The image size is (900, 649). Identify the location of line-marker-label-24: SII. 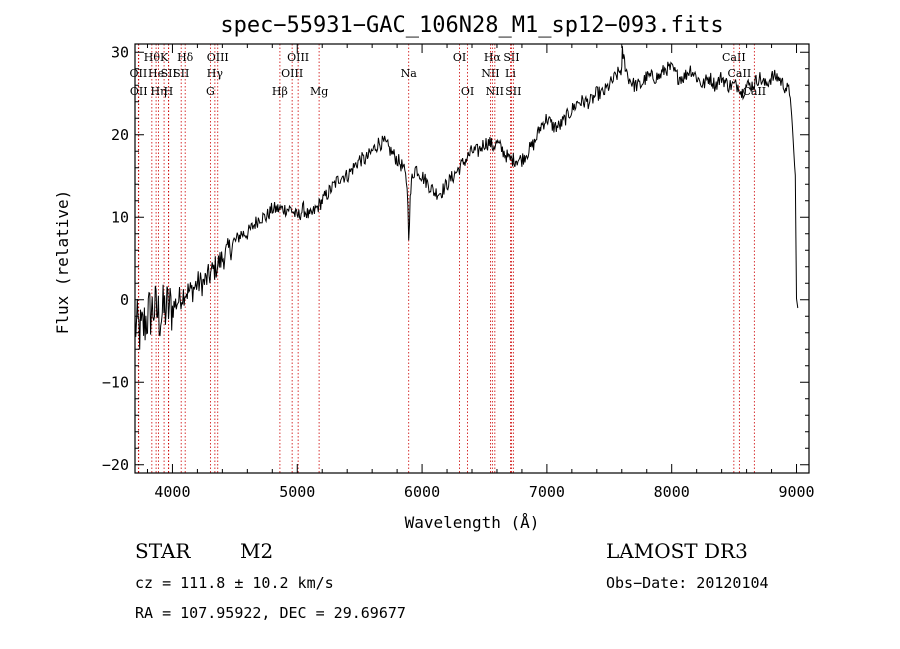
(511, 57).